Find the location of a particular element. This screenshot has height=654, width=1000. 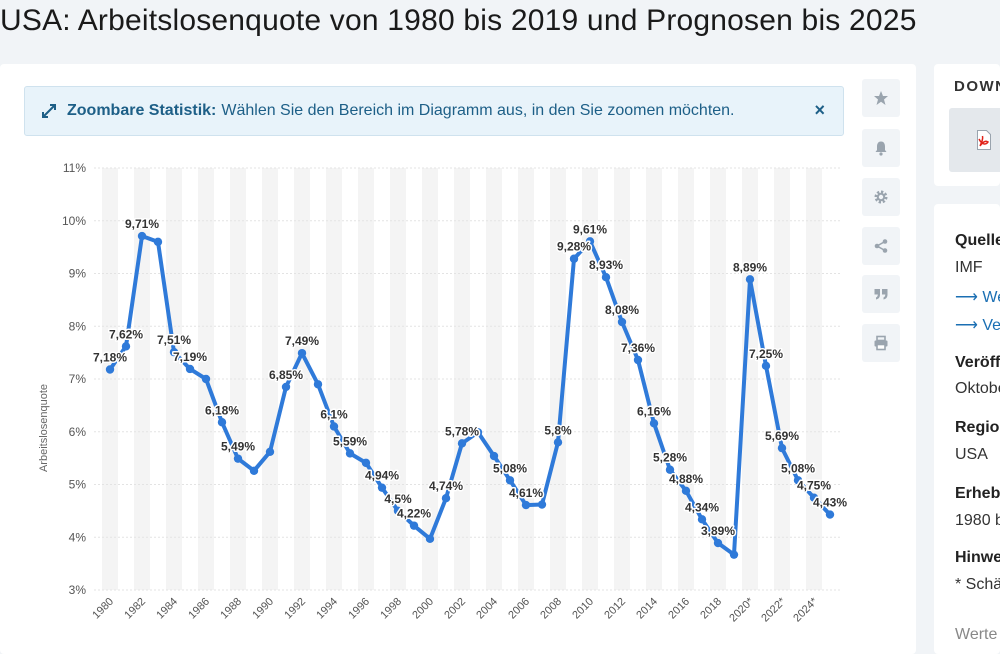

data-label-halo: 6,85% is located at coordinates (286, 375).